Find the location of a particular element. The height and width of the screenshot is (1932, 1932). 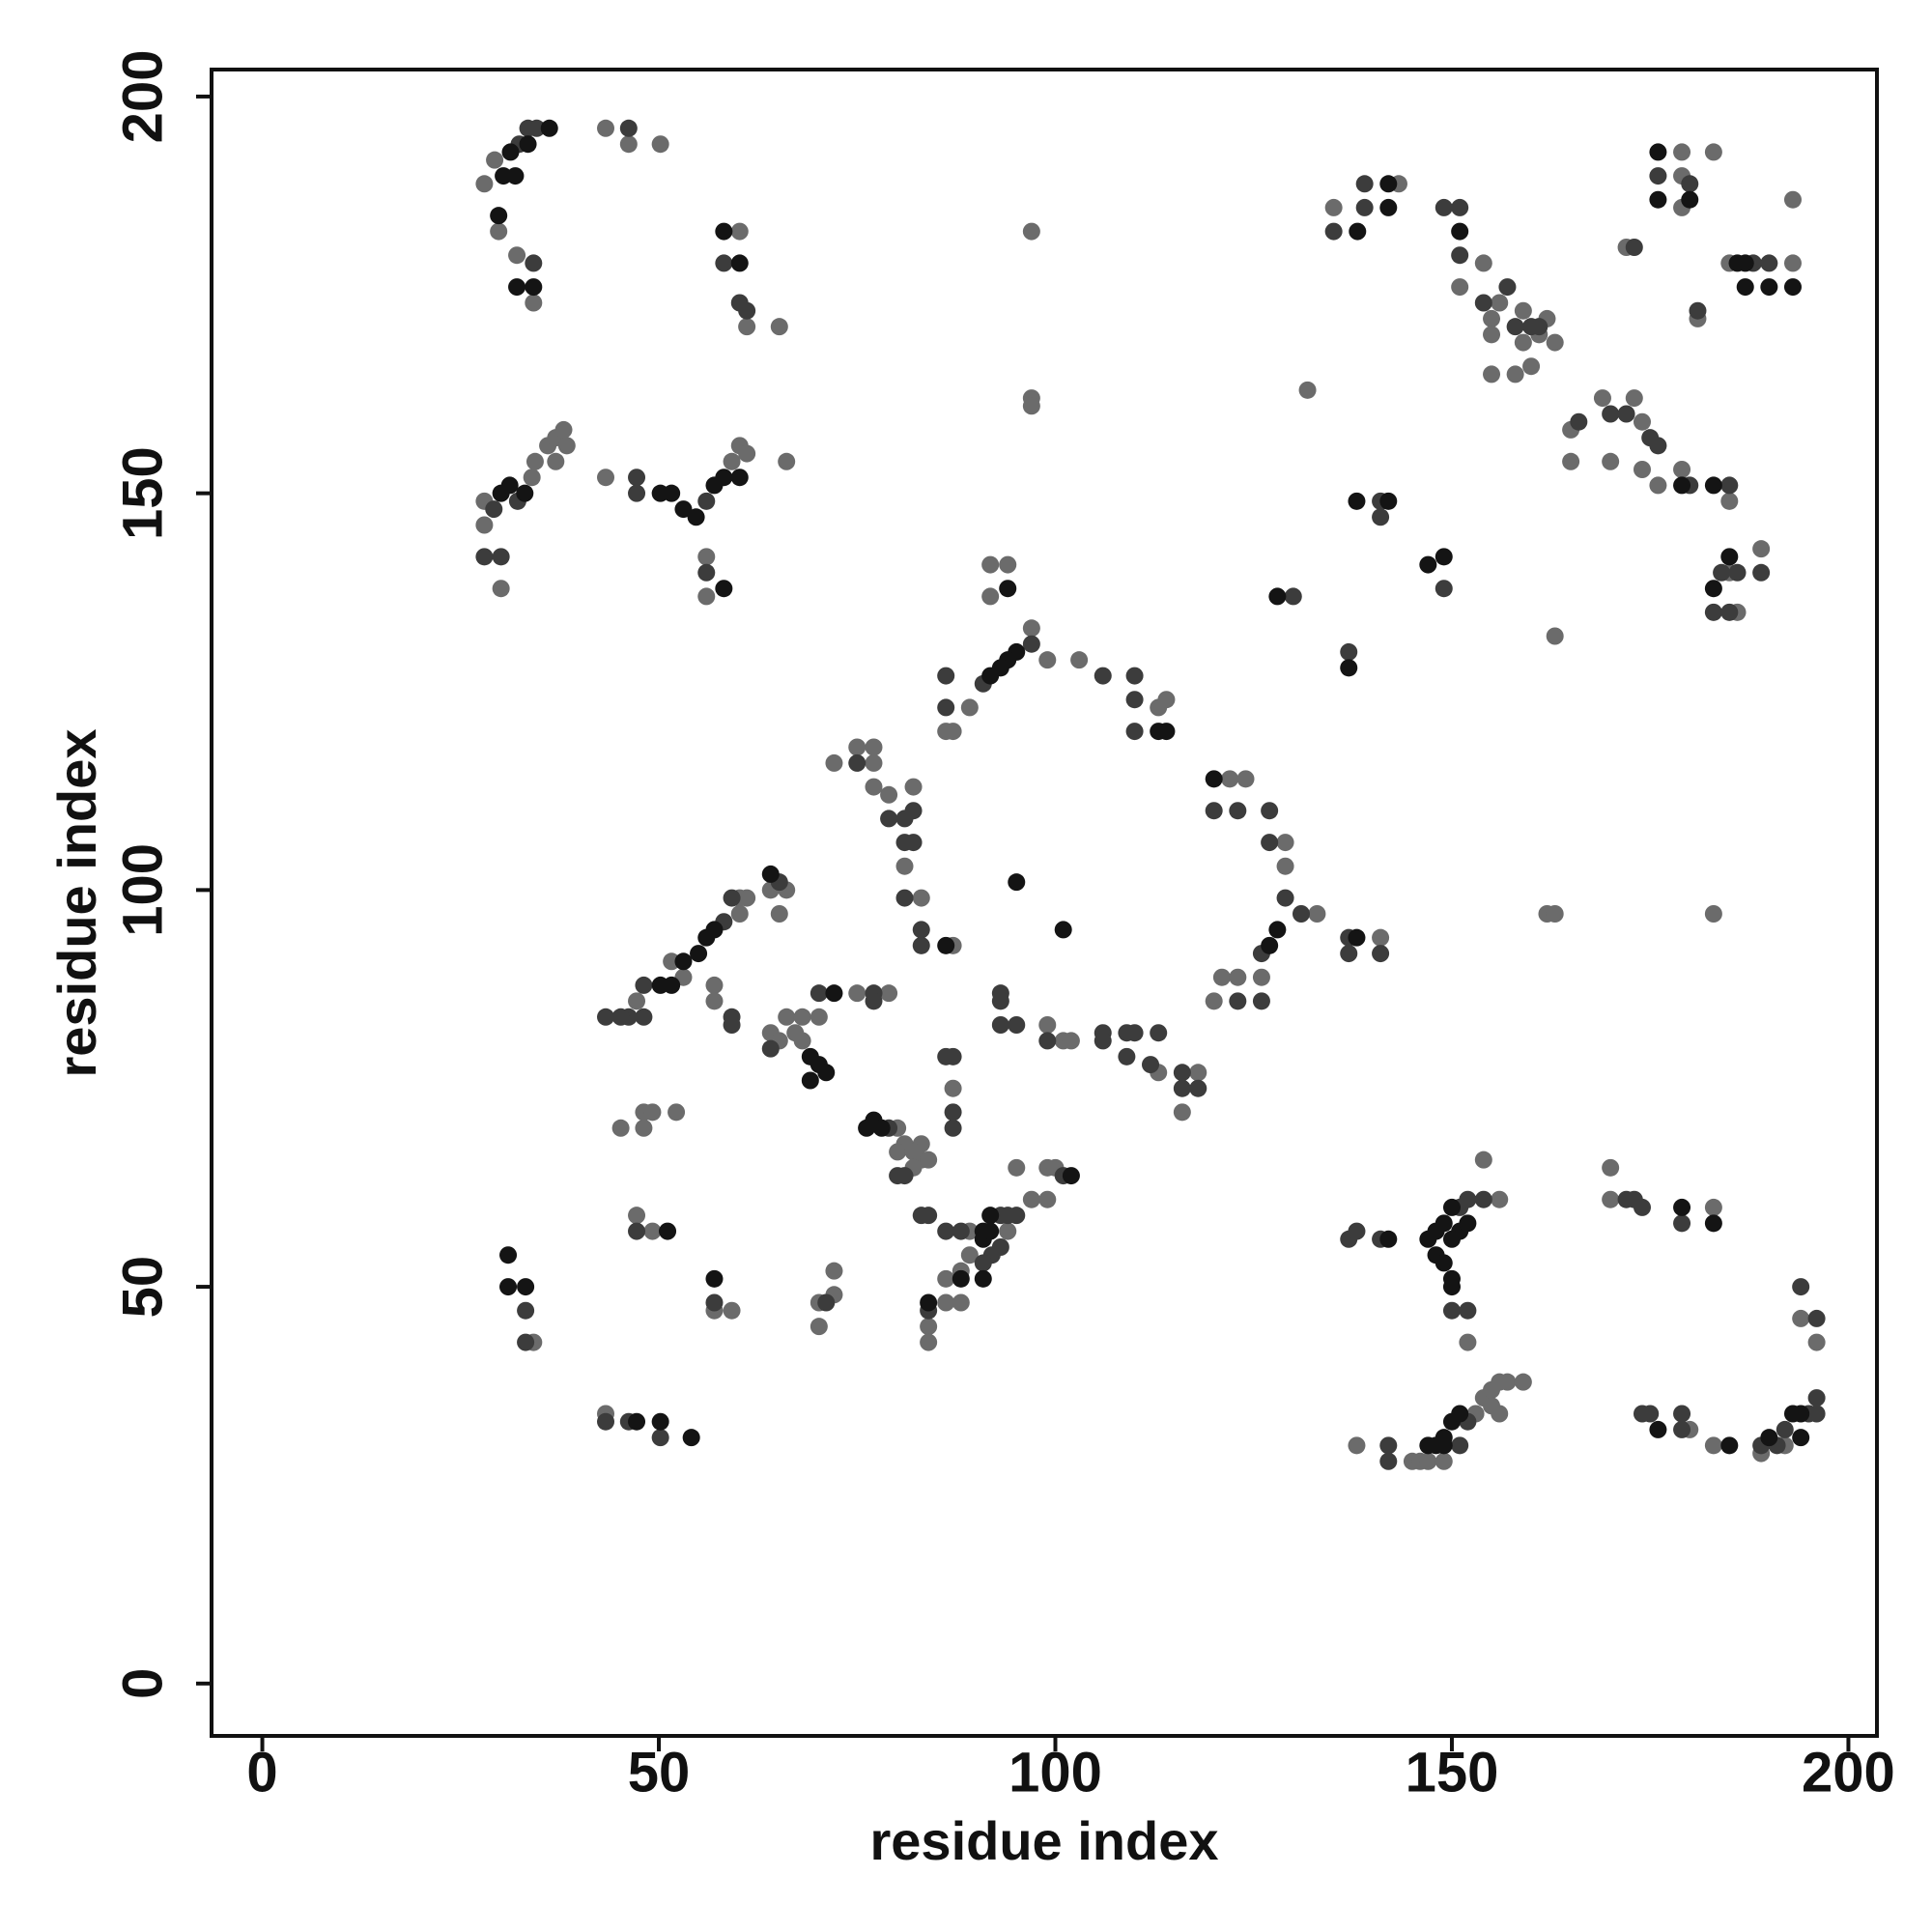

x-tick-label: 50 is located at coordinates (659, 1772).